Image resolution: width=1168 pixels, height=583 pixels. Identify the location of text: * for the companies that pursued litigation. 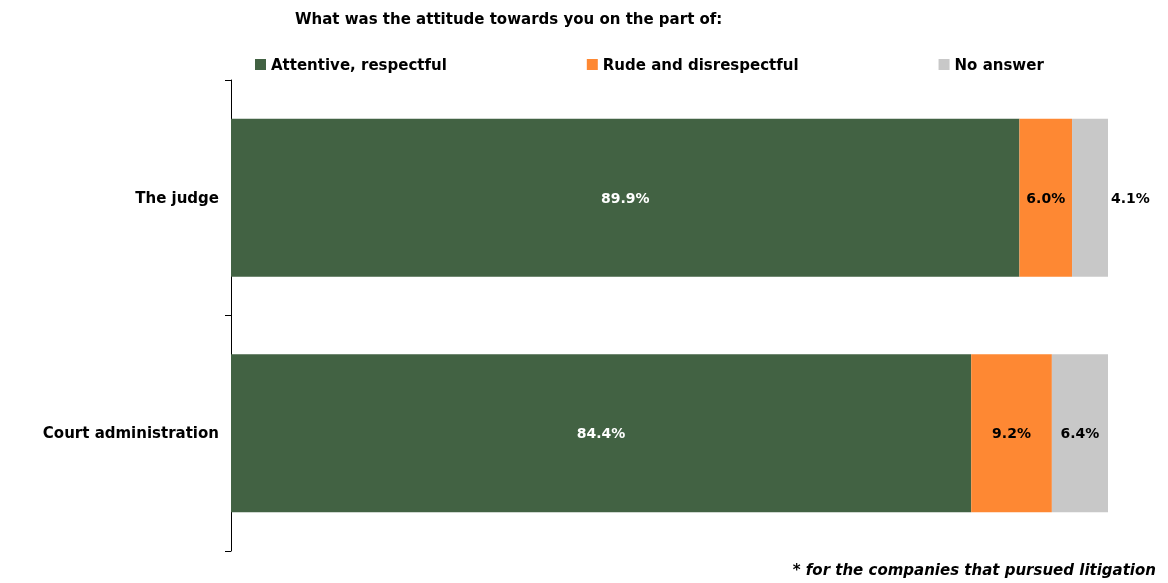
(974, 569).